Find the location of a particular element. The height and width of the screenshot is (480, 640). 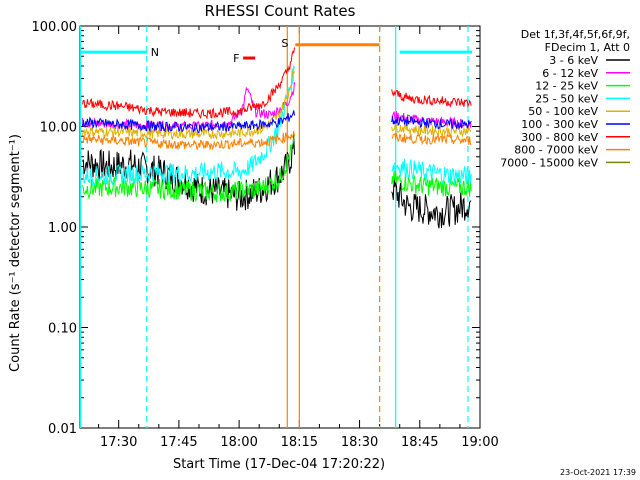

chart-title: RHESSI Count Rates is located at coordinates (280, 11).